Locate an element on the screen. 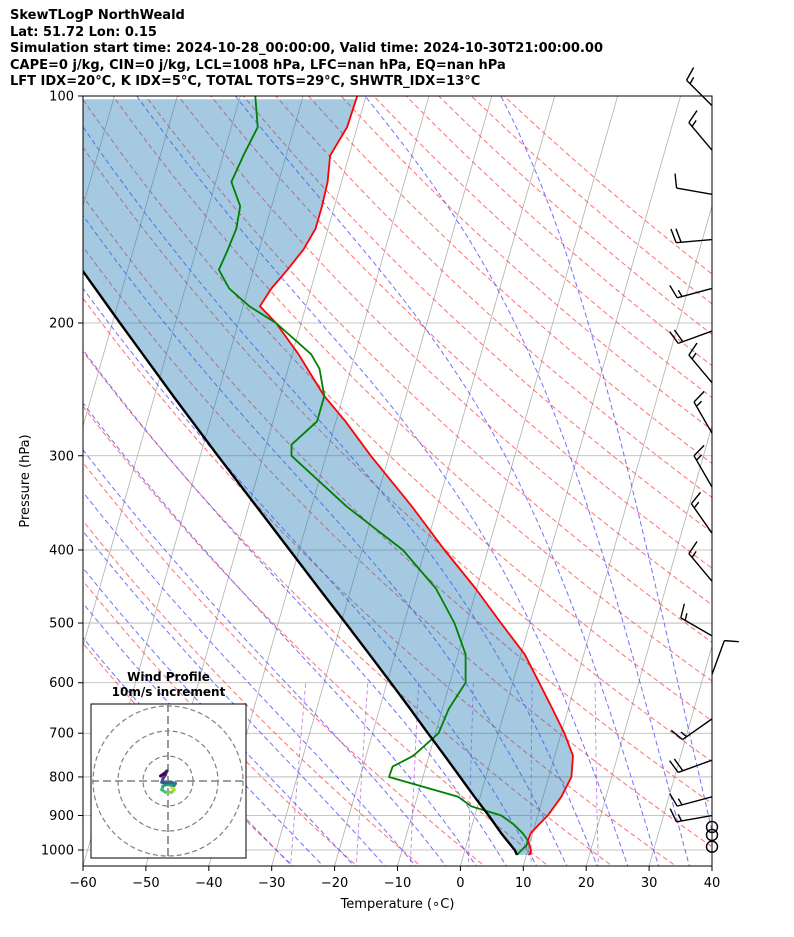  location-line: Lat: 51.72 Lon: 0.15 is located at coordinates (83, 32).